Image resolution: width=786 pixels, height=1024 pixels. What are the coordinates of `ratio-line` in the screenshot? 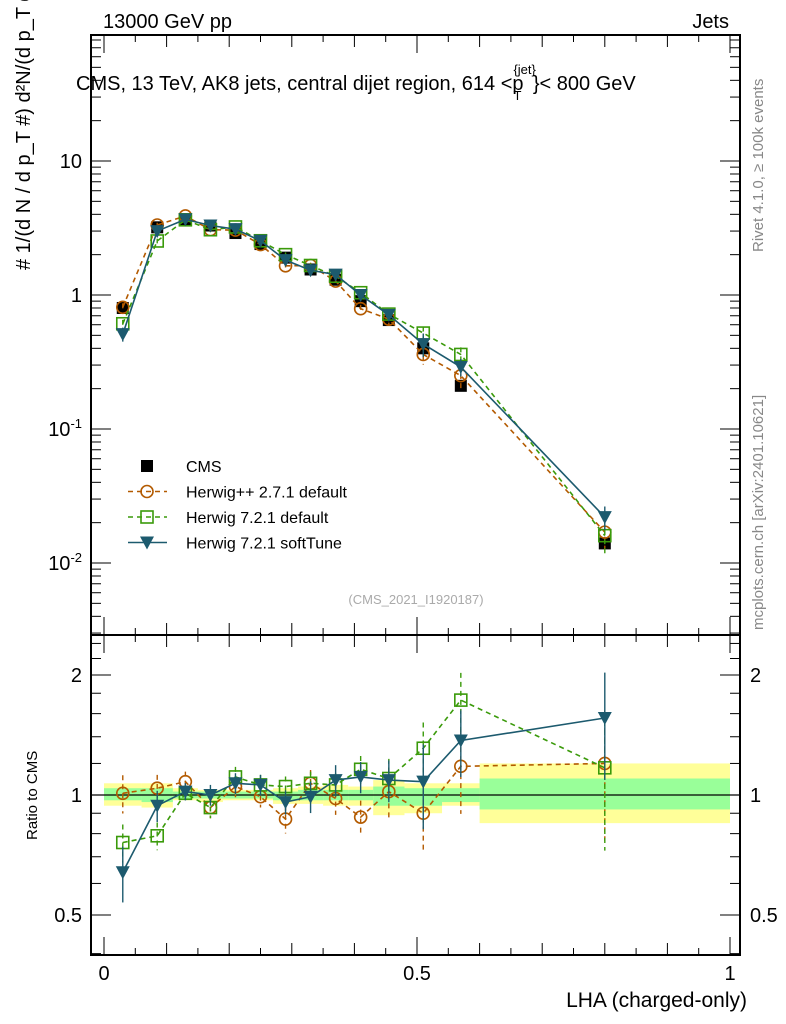 It's located at (363, 795).